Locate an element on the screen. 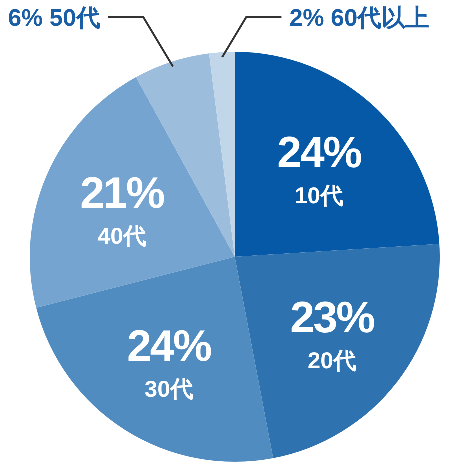 This screenshot has height=464, width=460. slice-label: 10代 is located at coordinates (319, 195).